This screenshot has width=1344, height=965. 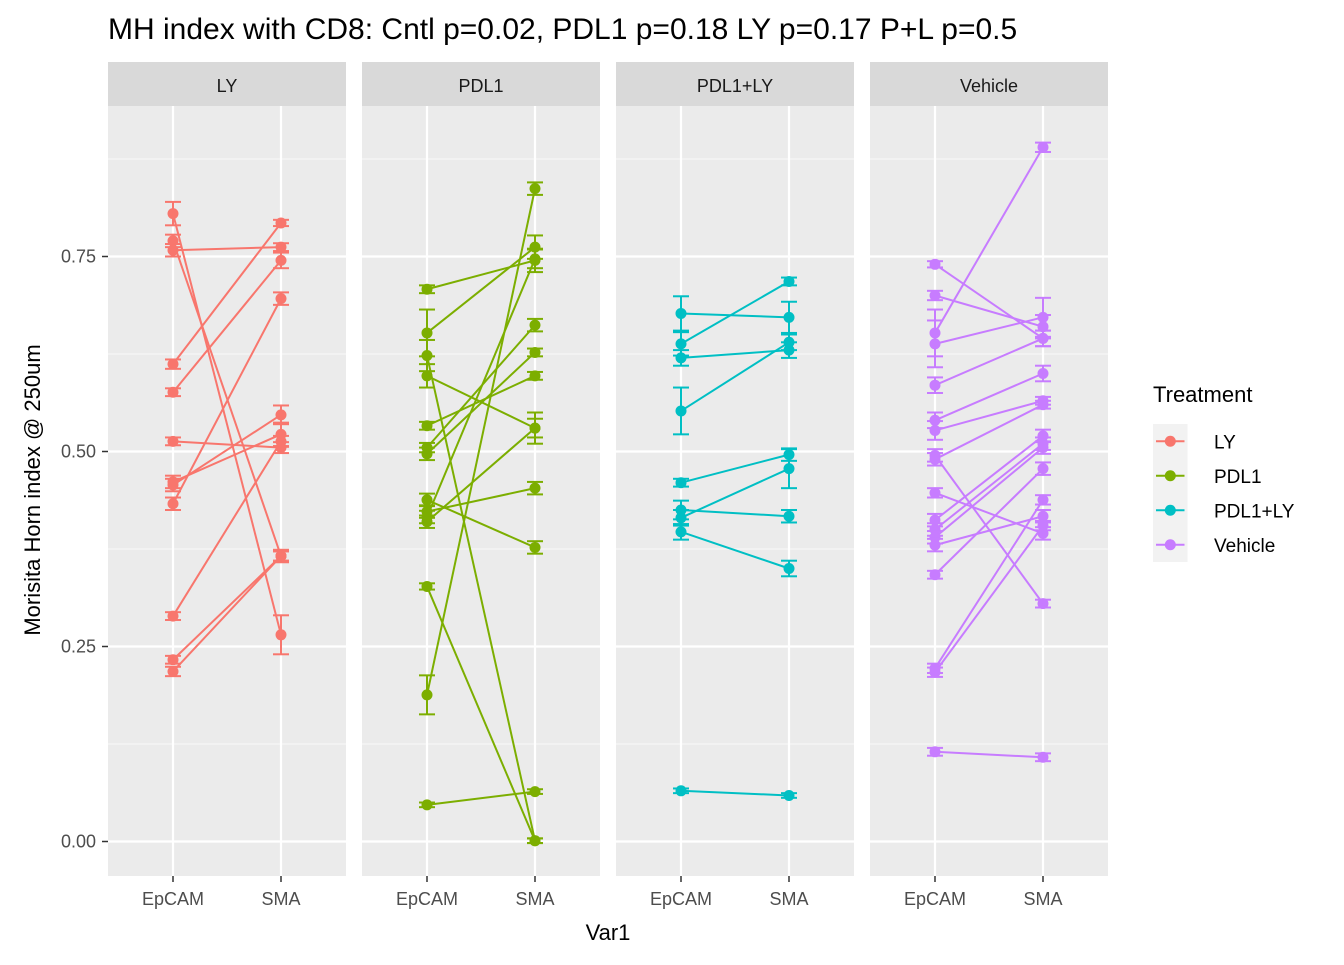 I want to click on legend-entry-label: Vehicle, so click(x=1244, y=546).